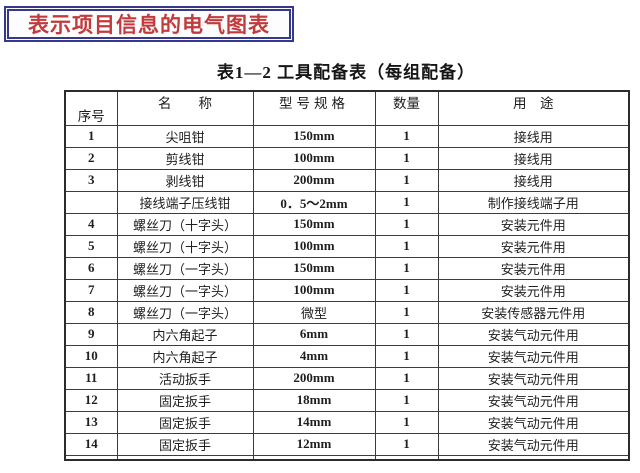  What do you see at coordinates (91, 334) in the screenshot?
I see `cell-no: 9` at bounding box center [91, 334].